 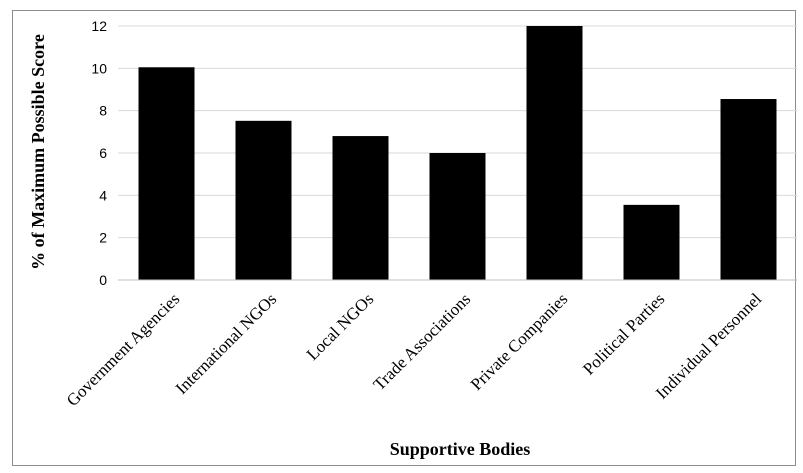 What do you see at coordinates (103, 111) in the screenshot?
I see `y-tick-label-8: 8` at bounding box center [103, 111].